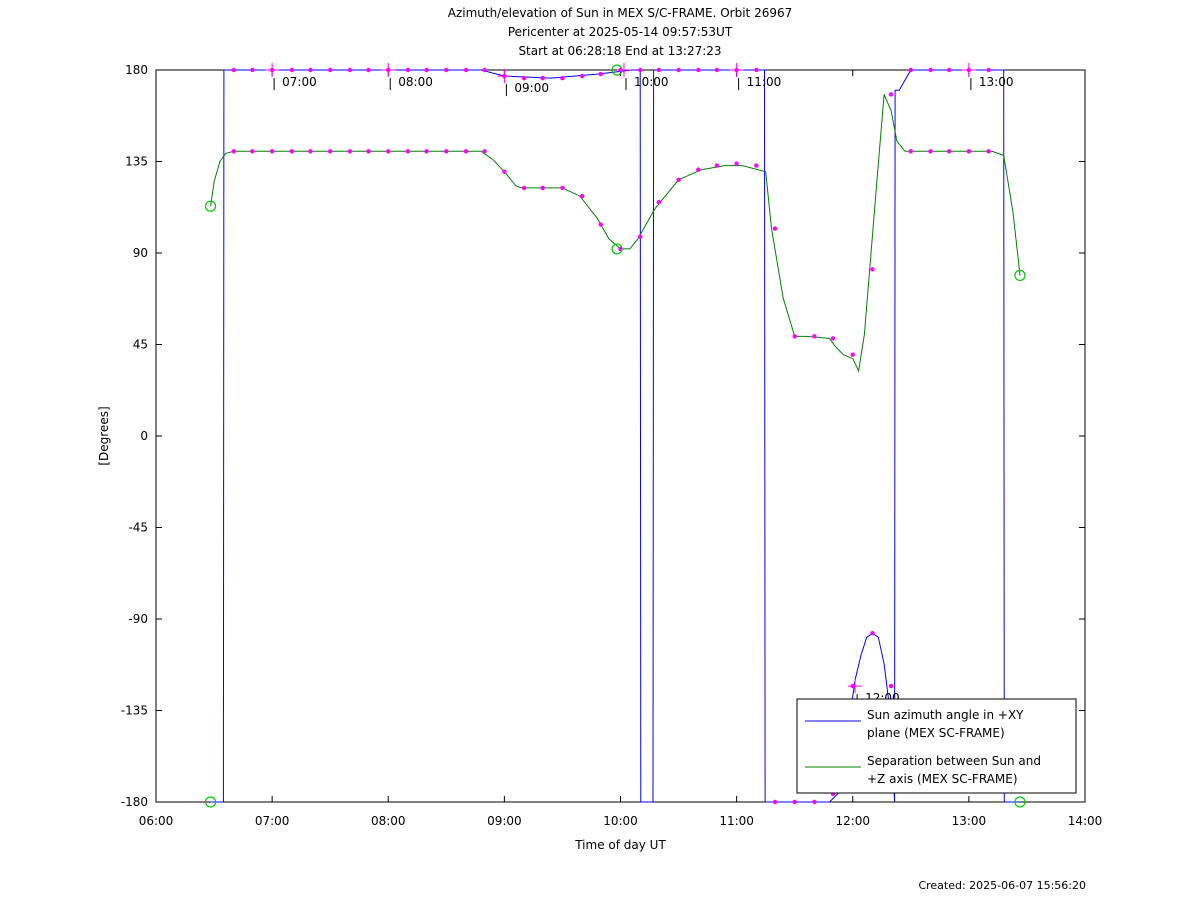 The image size is (1200, 901). I want to click on chart-title-line: Pericenter at 2025-05-14 09:57:53UT, so click(620, 32).